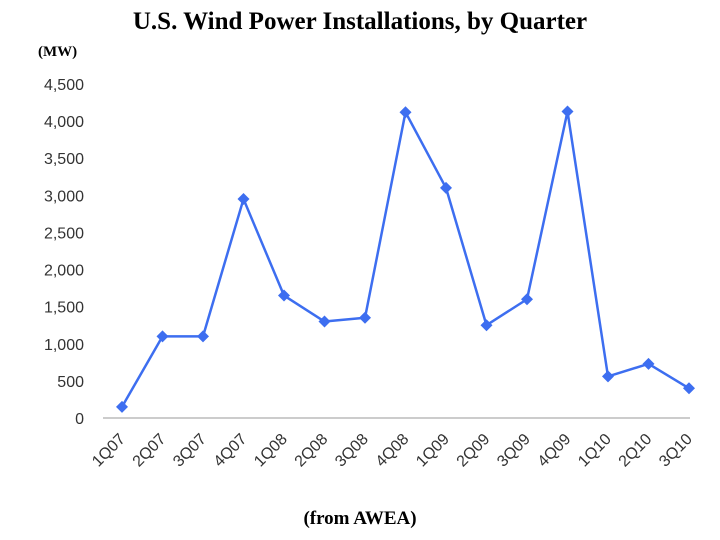 This screenshot has height=540, width=720. Describe the element at coordinates (312, 451) in the screenshot. I see `x-tick-label: 2Q08` at that location.